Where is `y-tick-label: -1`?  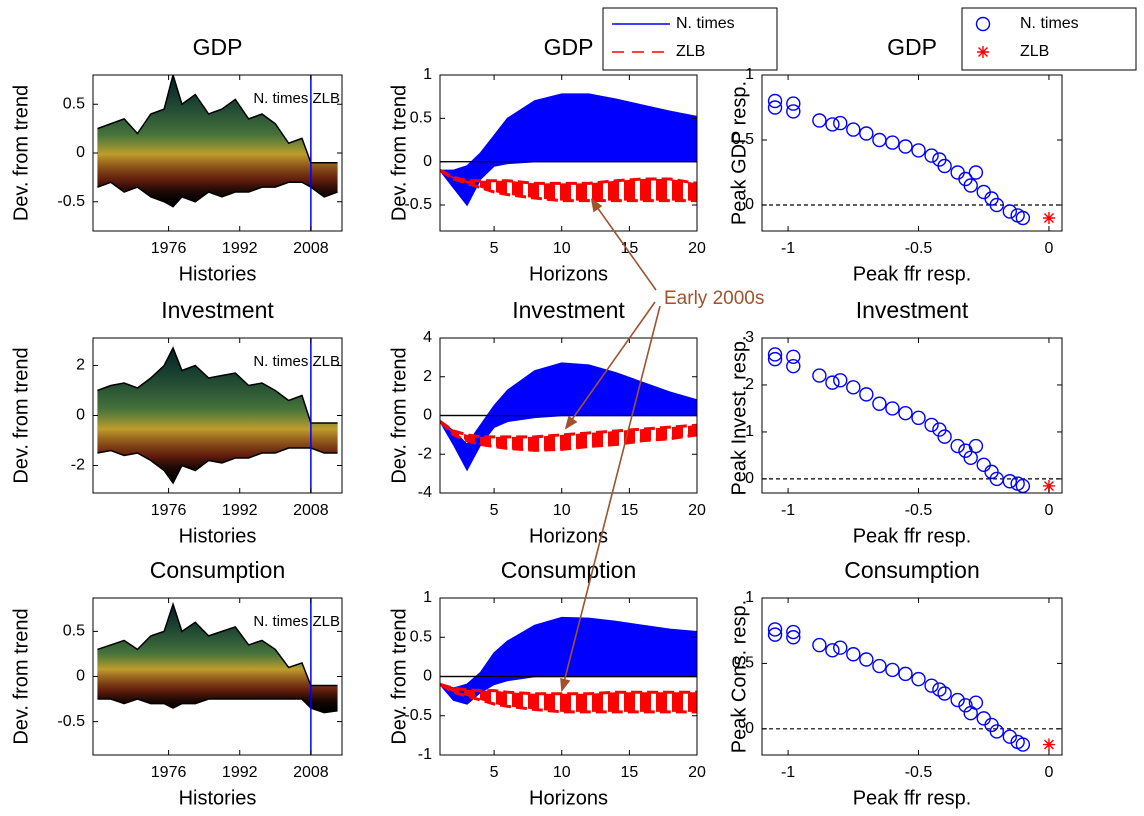
y-tick-label: -1 is located at coordinates (425, 754).